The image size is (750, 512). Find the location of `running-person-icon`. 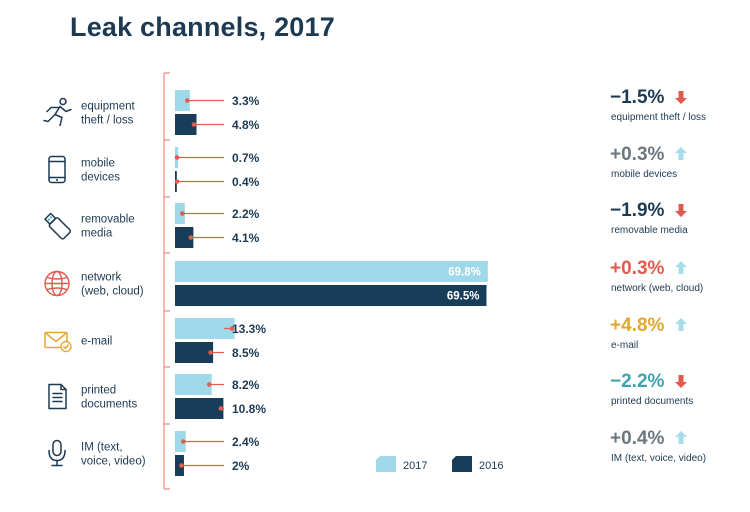

running-person-icon is located at coordinates (57, 112).